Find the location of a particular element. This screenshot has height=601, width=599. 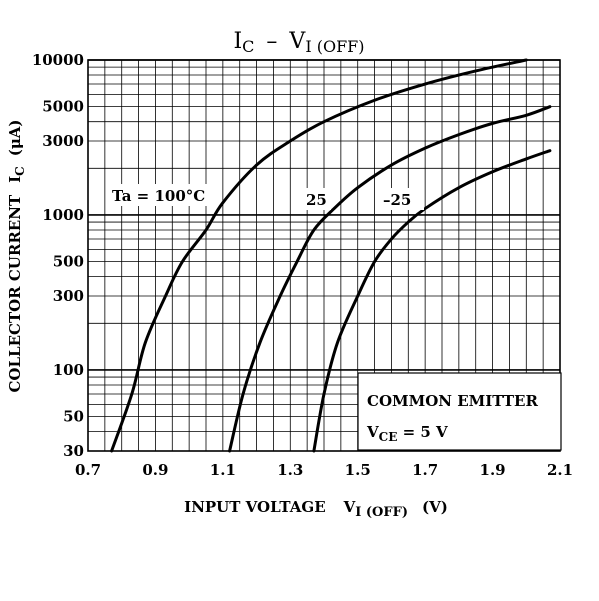

series-label-25: 25 is located at coordinates (316, 200).